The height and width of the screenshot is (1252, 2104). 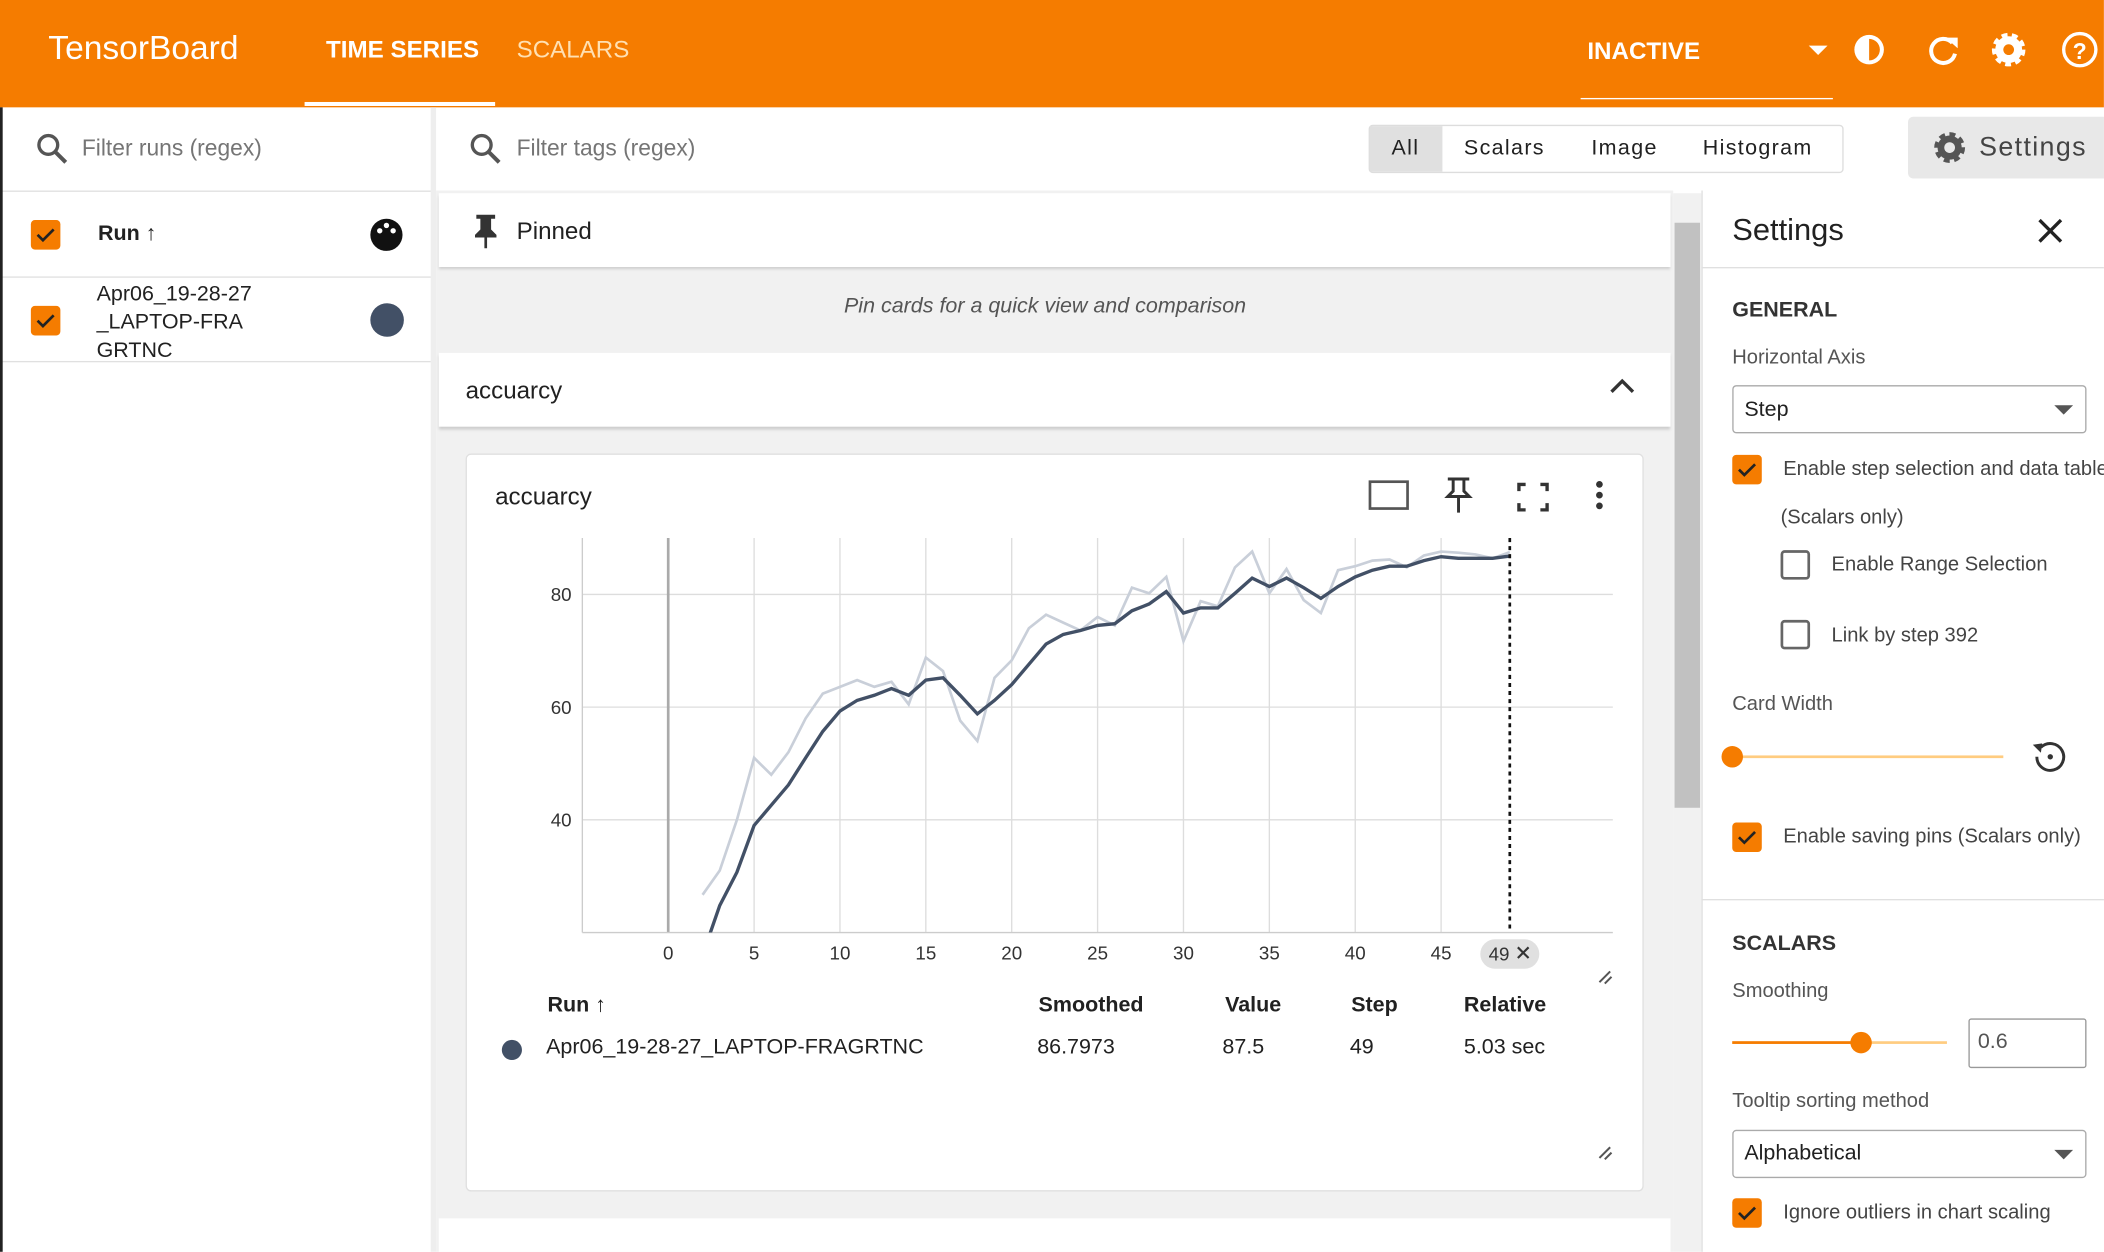 I want to click on smoothing-input, so click(x=2027, y=1043).